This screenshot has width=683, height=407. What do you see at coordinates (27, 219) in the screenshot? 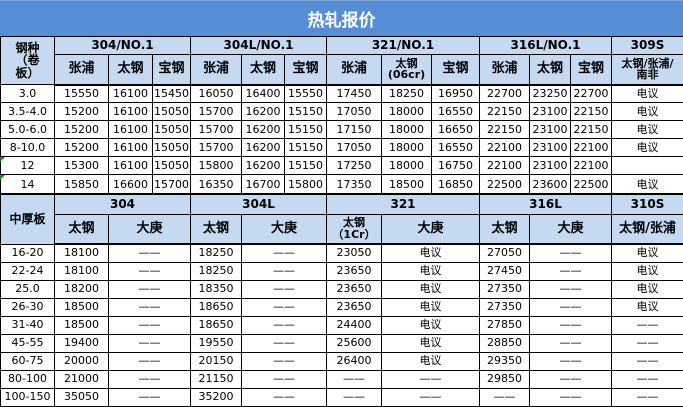
I see `corner-header: 中厚板` at bounding box center [27, 219].